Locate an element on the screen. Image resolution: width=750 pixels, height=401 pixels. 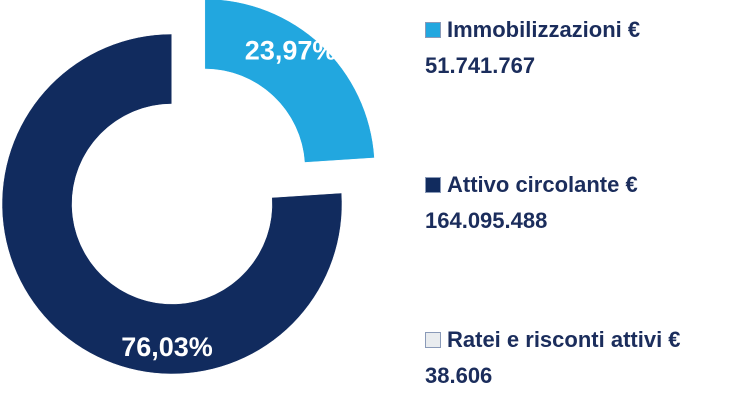
legend-entry: Ratei e risconti attivi € 38.606 is located at coordinates (575, 358).